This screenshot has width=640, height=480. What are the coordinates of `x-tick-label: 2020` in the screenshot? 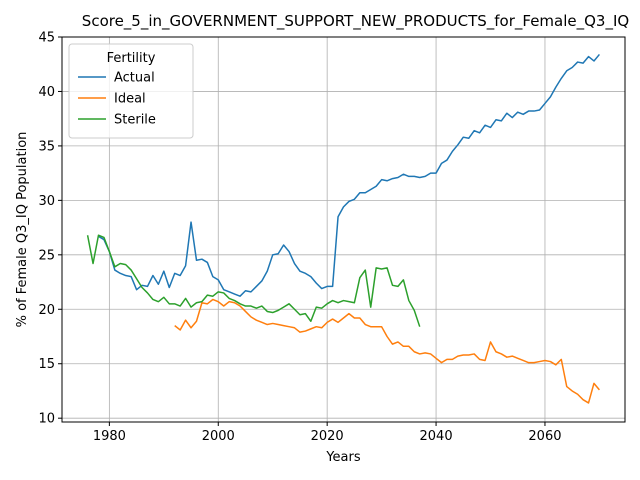 It's located at (327, 436).